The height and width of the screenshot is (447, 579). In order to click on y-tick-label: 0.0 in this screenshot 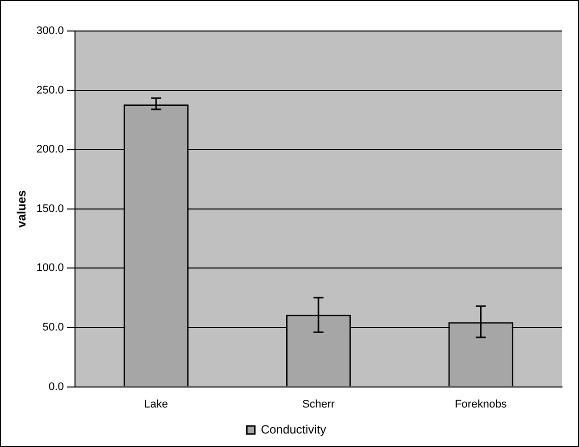, I will do `click(56, 386)`.